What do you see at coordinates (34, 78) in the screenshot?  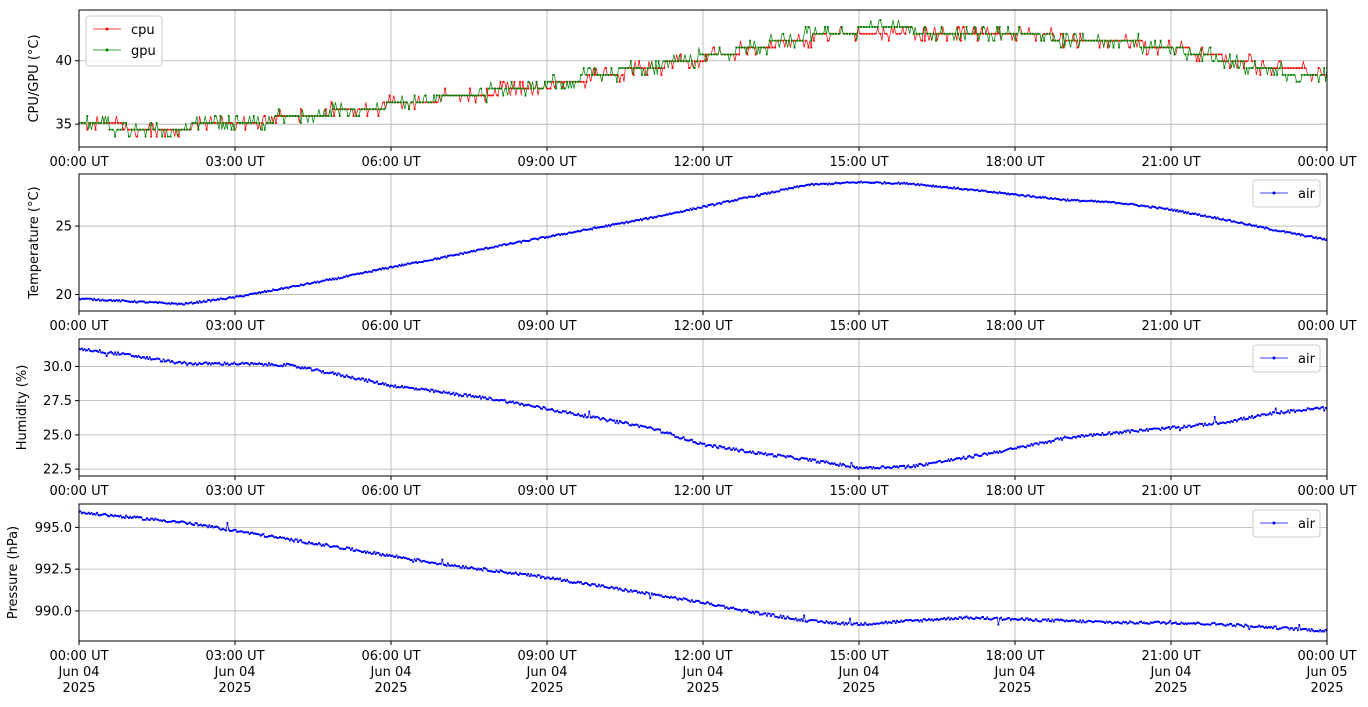 I see `y-axis-label: CPU/GPU (°C)` at bounding box center [34, 78].